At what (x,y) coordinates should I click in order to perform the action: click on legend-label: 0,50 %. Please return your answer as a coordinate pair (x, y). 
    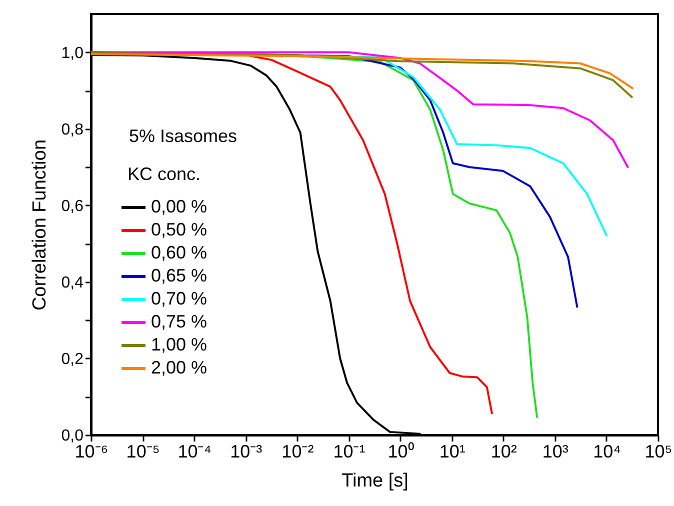
    Looking at the image, I should click on (179, 230).